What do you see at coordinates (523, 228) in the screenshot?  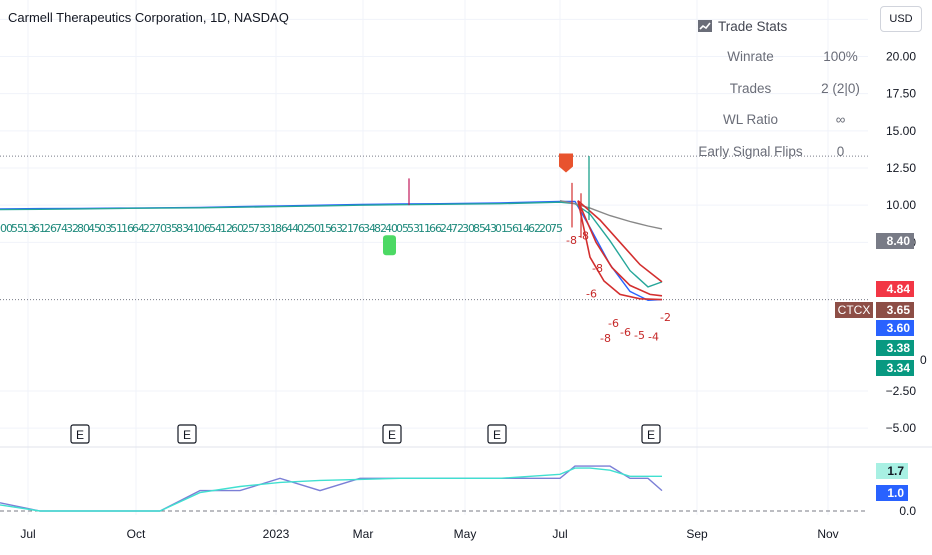 I see `signal-text: 14` at bounding box center [523, 228].